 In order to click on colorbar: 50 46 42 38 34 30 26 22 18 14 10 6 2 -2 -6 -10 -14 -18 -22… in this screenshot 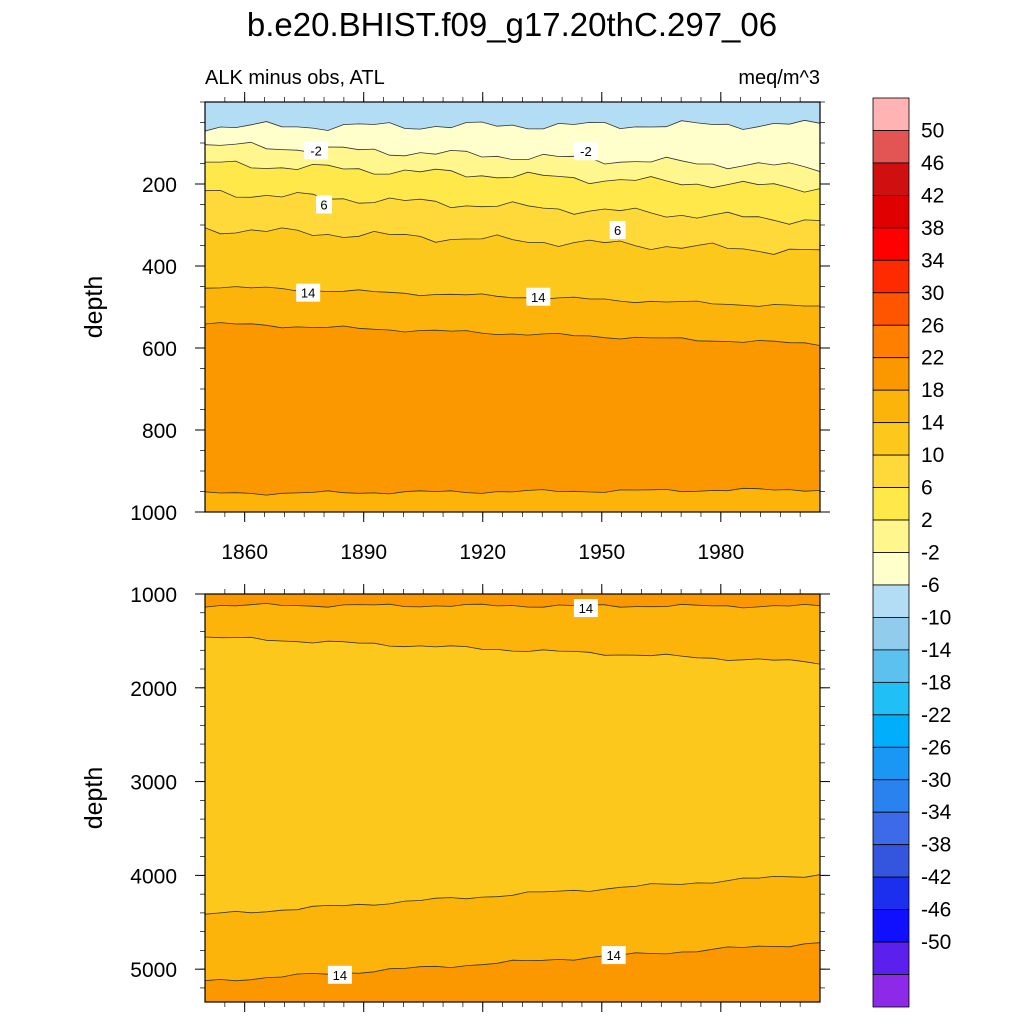, I will do `click(912, 552)`.